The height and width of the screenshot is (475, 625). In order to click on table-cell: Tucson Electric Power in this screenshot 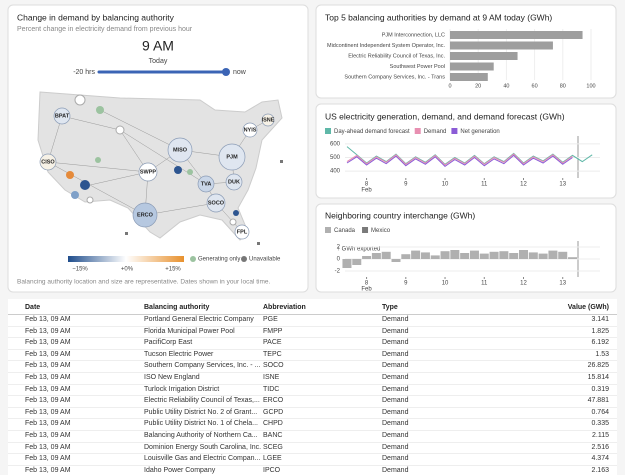, I will do `click(179, 354)`.